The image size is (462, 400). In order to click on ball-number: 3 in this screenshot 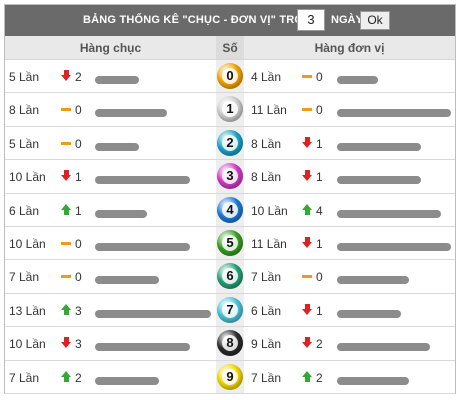, I will do `click(230, 176)`.